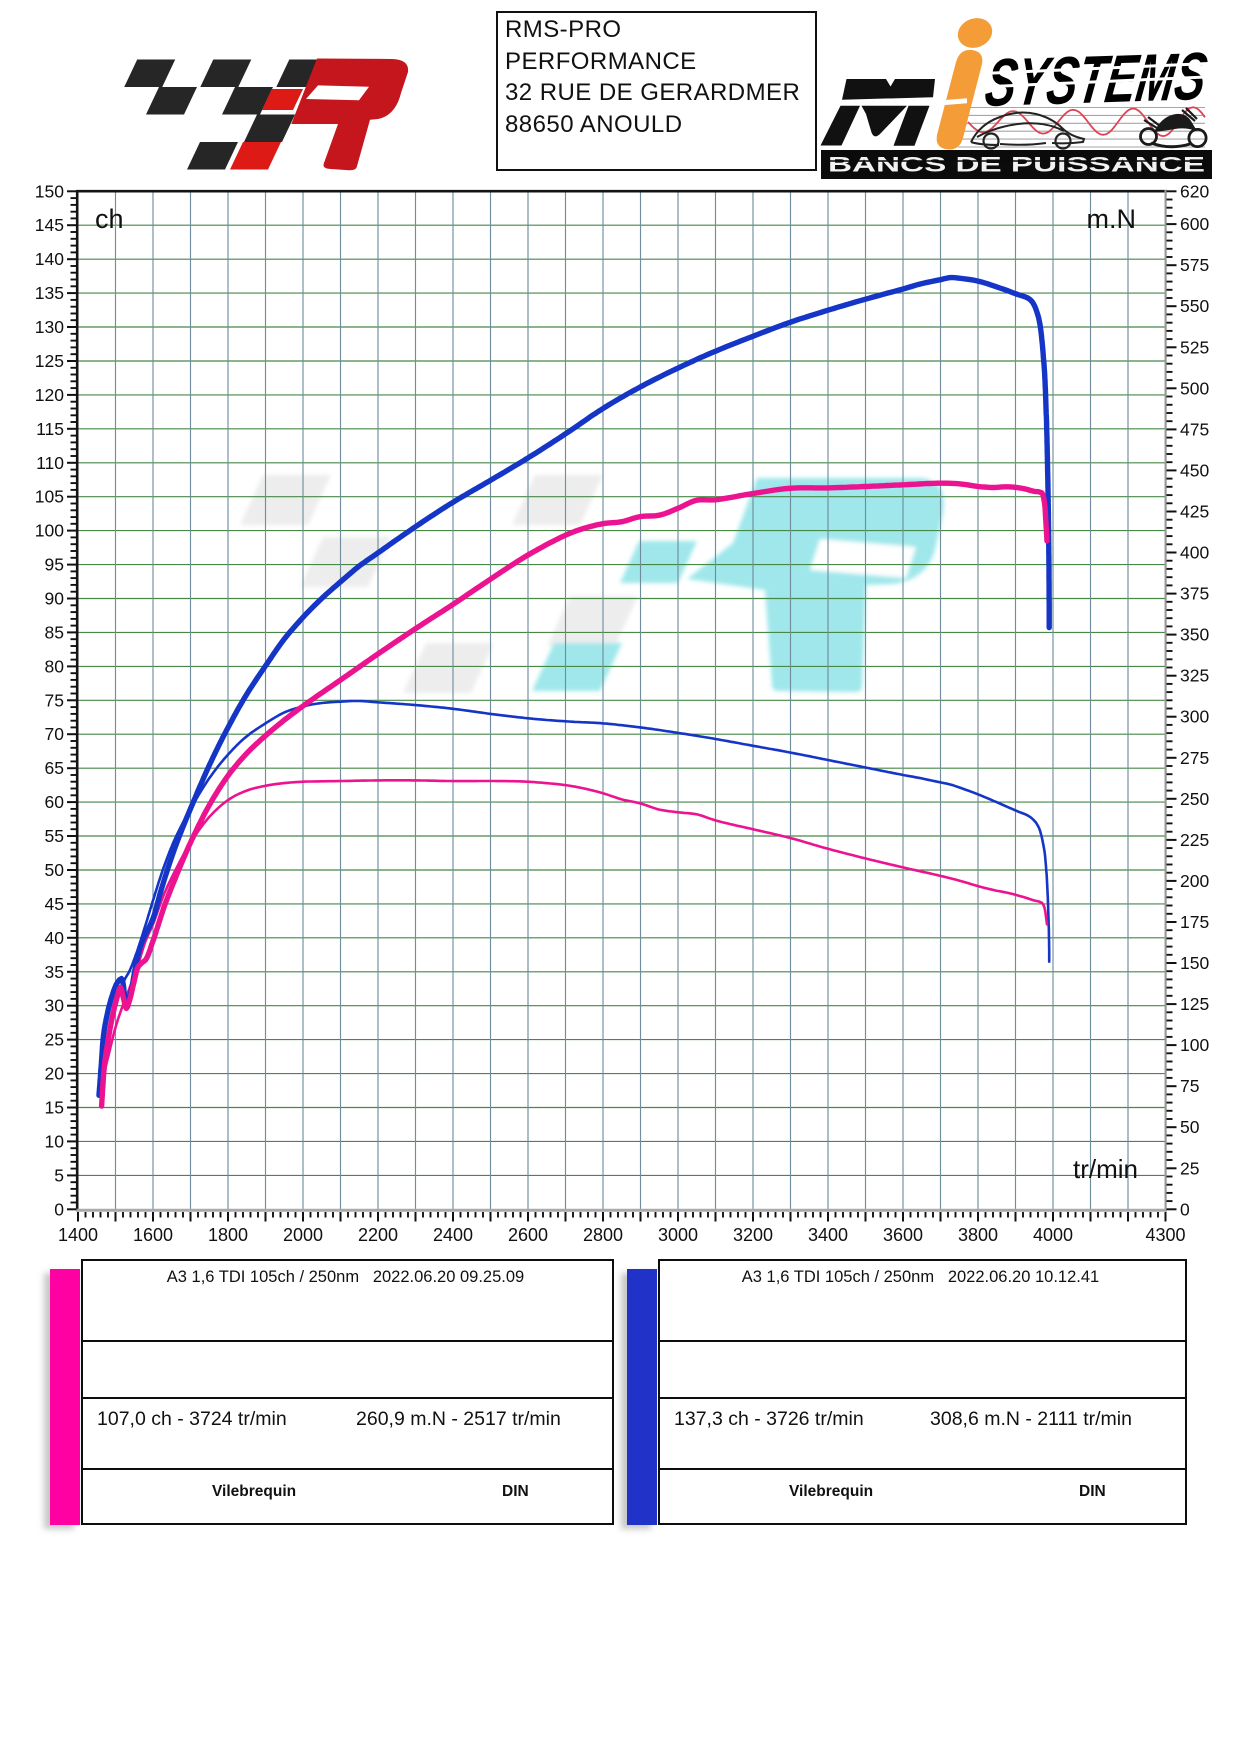 The image size is (1241, 1755). Describe the element at coordinates (109, 219) in the screenshot. I see `svg-text: ch` at that location.